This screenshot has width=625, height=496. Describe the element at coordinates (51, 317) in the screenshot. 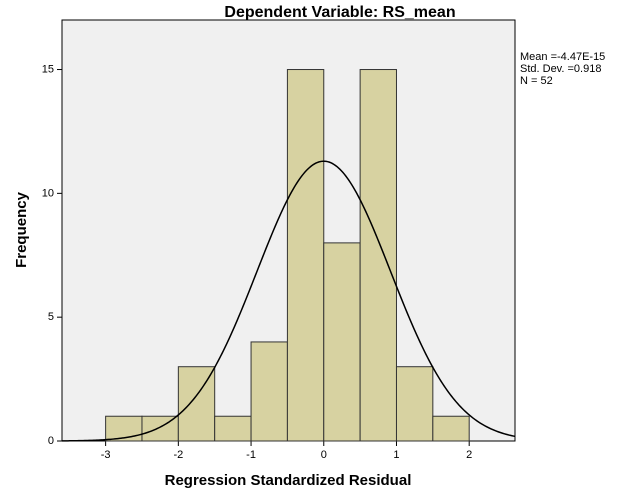

I see `y-tick-label: 5` at that location.